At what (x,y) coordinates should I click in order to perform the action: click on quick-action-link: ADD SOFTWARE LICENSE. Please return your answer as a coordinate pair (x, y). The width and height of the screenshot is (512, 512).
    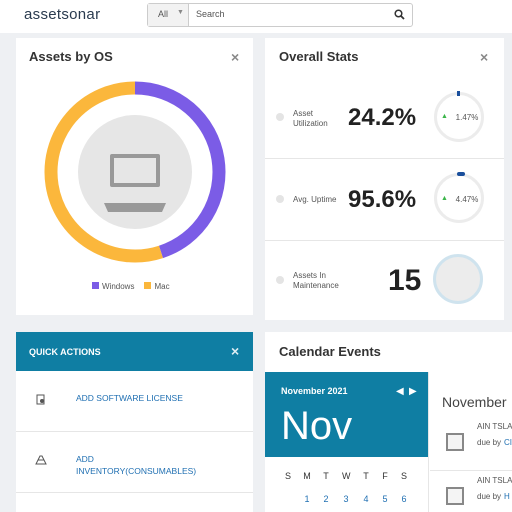
    Looking at the image, I should click on (129, 398).